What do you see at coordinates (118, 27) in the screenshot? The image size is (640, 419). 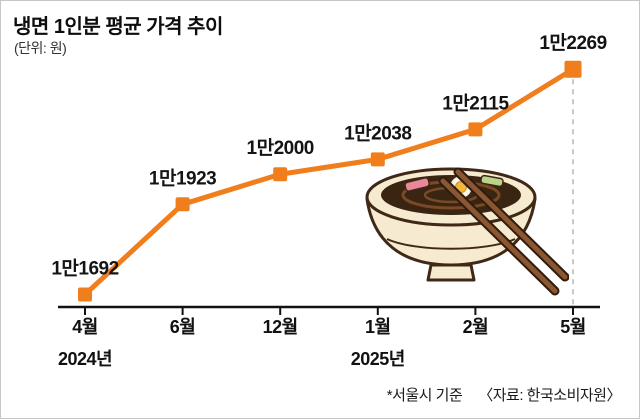 I see `chart-title: 냉면 1인분 평균 가격 추이` at bounding box center [118, 27].